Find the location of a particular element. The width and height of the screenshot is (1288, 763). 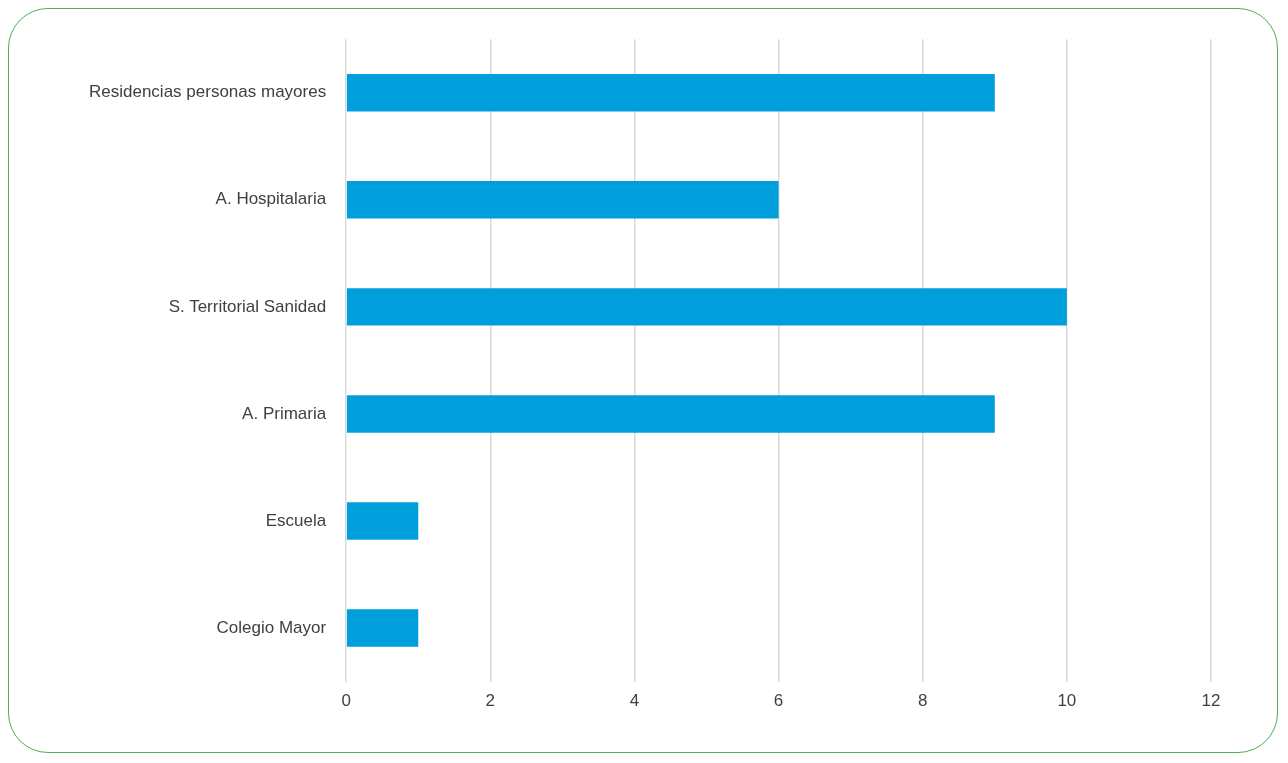

y-tick-label: Residencias personas mayores is located at coordinates (208, 92).